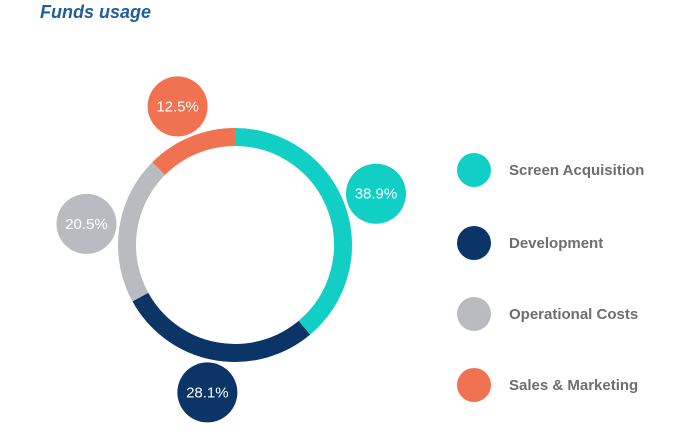 This screenshot has width=687, height=443. I want to click on value-label: 28.1%, so click(207, 392).